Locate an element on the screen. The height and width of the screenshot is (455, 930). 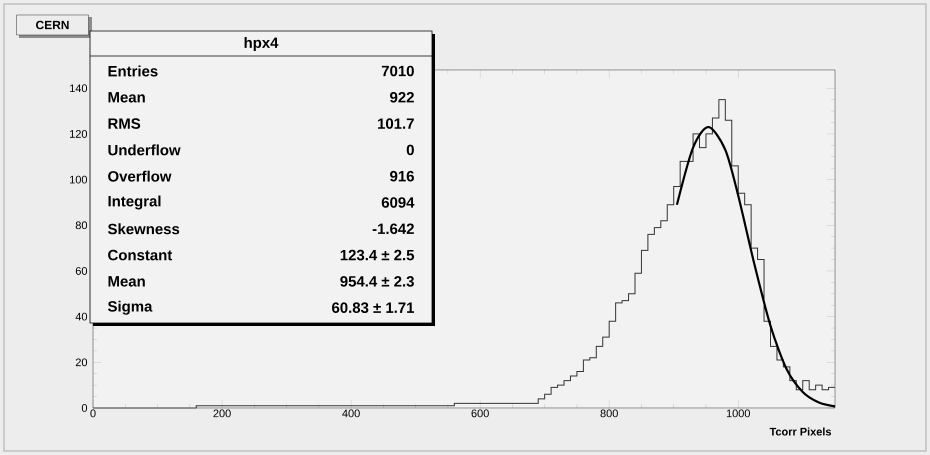
x-tick-label: 200 is located at coordinates (222, 414).